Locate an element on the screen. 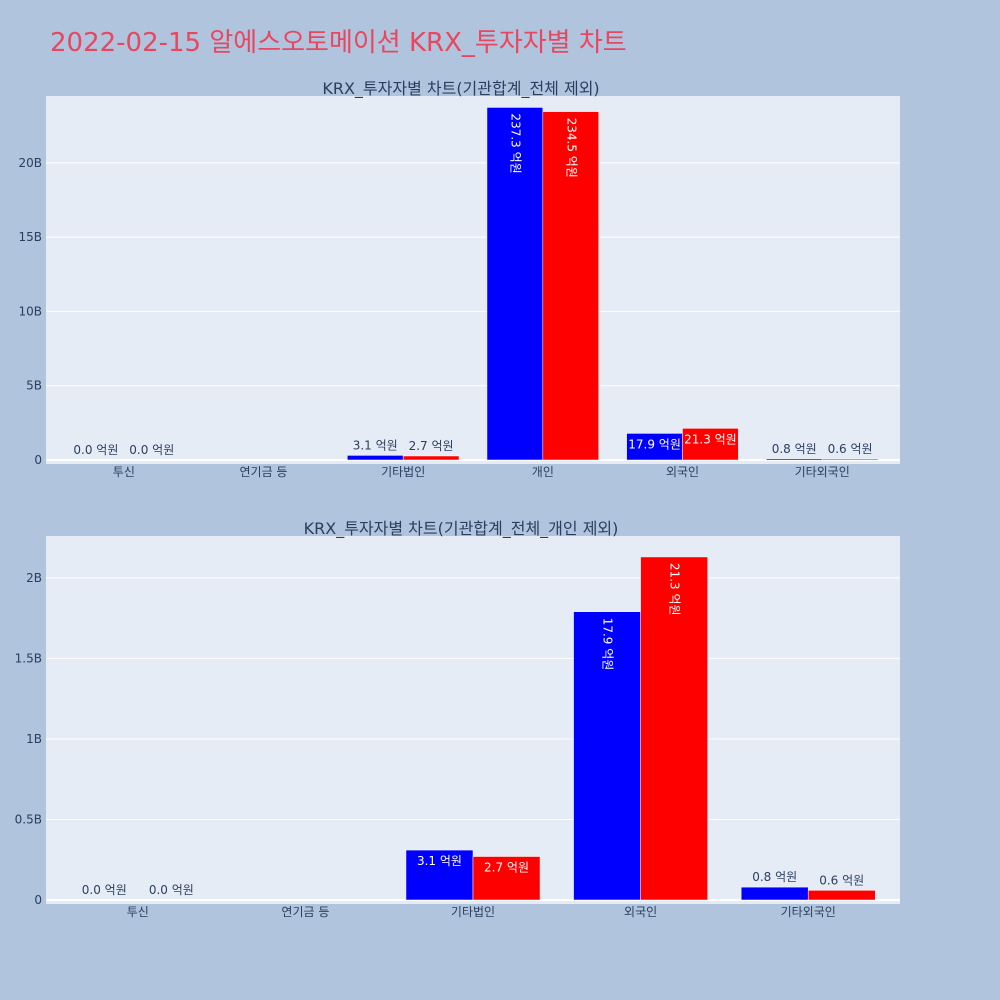 The width and height of the screenshot is (1000, 1000). x-tick-label: 개인 is located at coordinates (543, 472).